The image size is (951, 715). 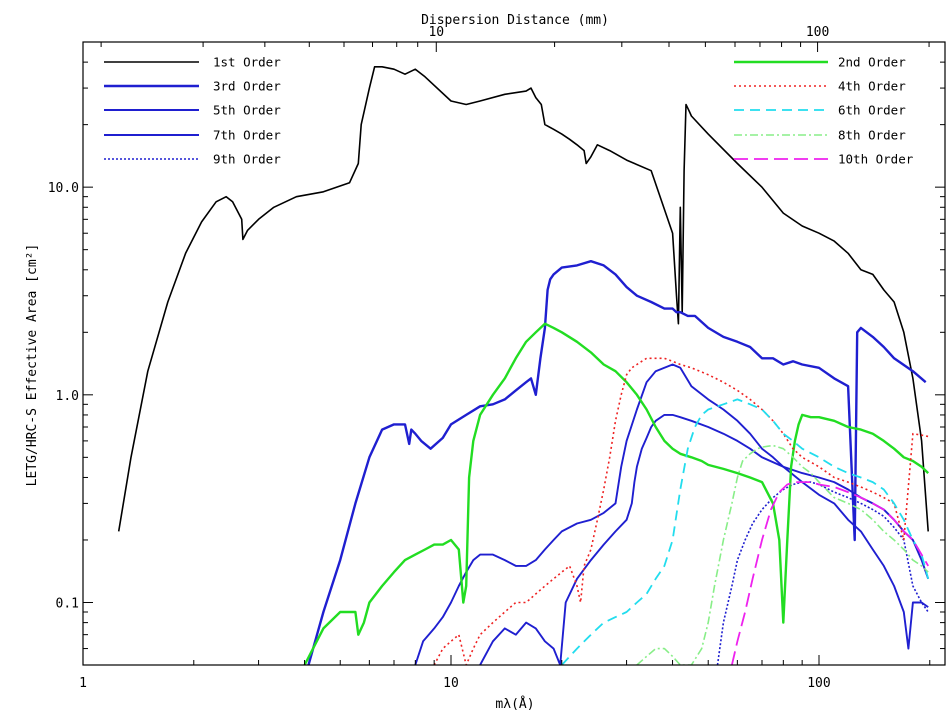 I want to click on x-tick-label: 1, so click(x=83, y=683).